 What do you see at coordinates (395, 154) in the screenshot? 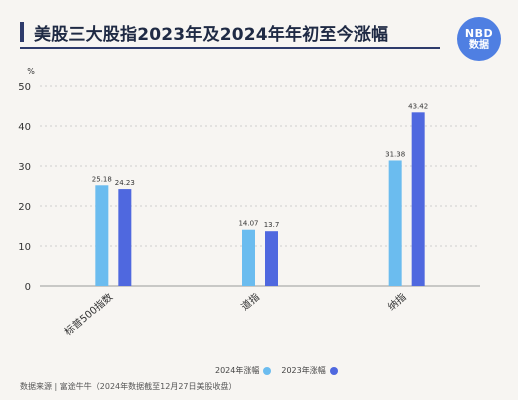
I see `bar-value-label: 31.38` at bounding box center [395, 154].